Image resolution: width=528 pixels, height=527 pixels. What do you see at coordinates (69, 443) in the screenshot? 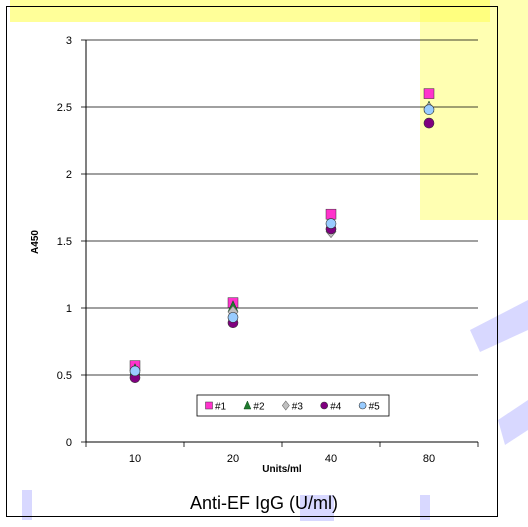
I see `y-tick-label: 0` at bounding box center [69, 443].